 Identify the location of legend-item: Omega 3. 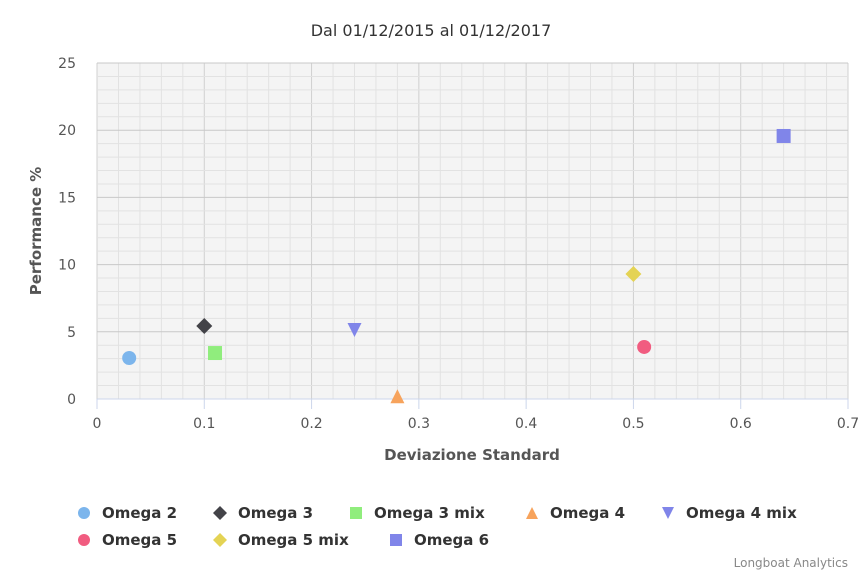
(263, 513).